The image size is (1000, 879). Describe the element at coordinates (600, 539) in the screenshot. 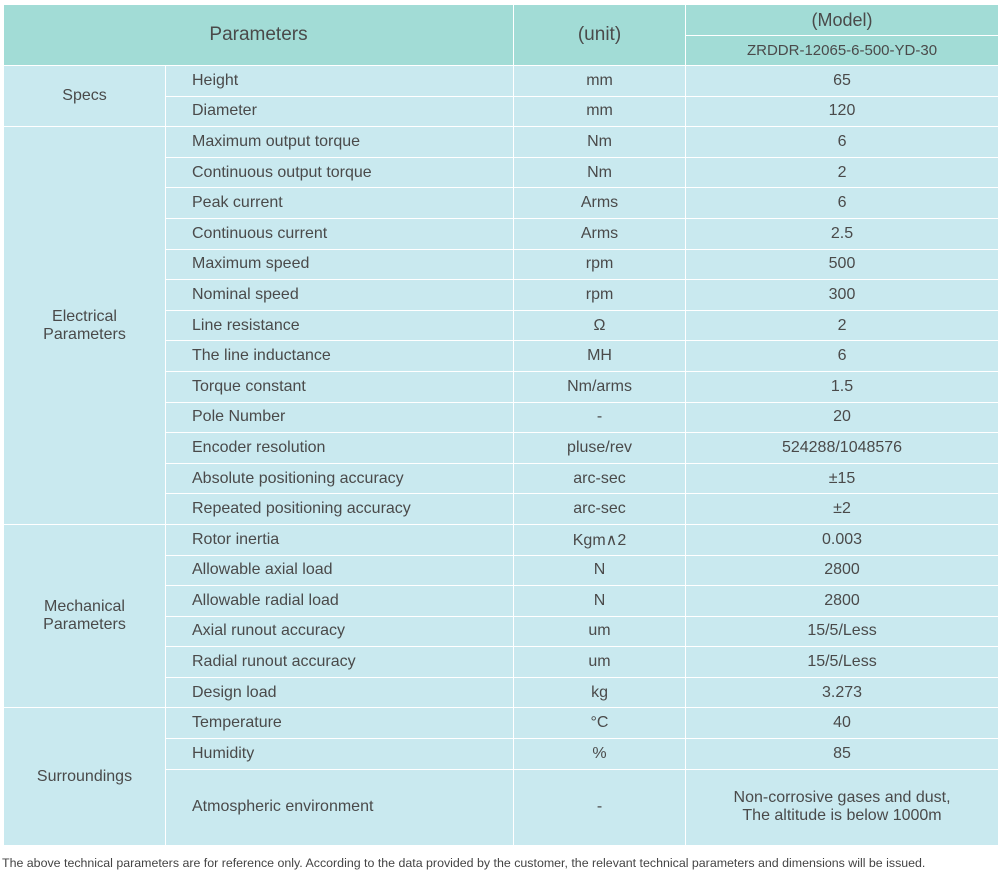

I see `param-unit: Kgm∧2` at that location.